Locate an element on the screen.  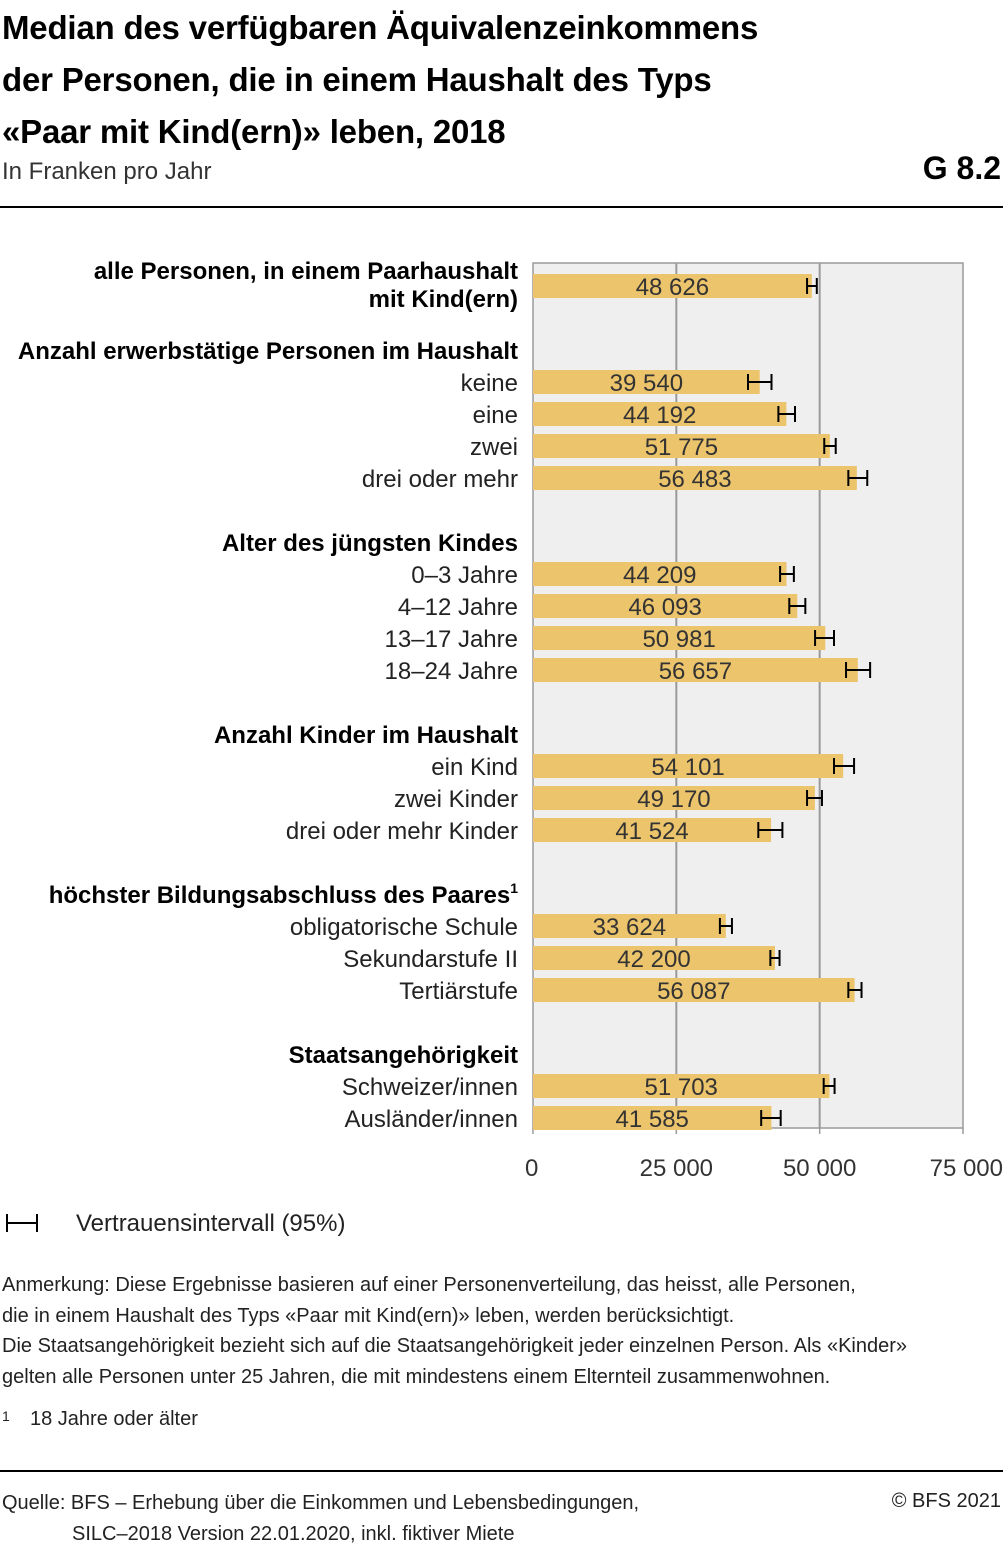
group-header: Staatsangehörigkeit is located at coordinates (403, 1055).